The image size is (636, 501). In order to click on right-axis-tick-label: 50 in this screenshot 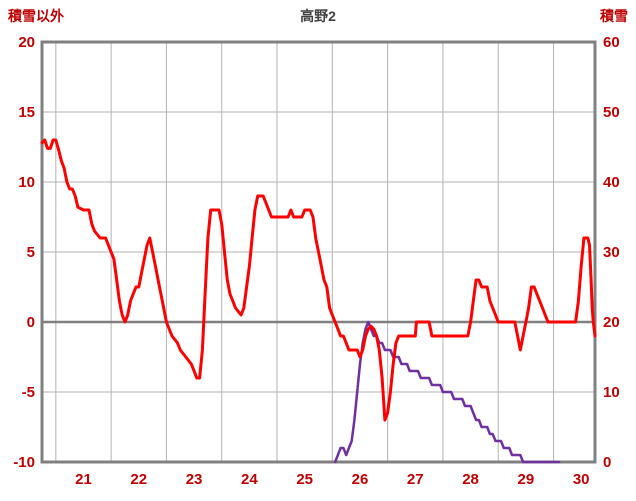, I will do `click(611, 112)`.